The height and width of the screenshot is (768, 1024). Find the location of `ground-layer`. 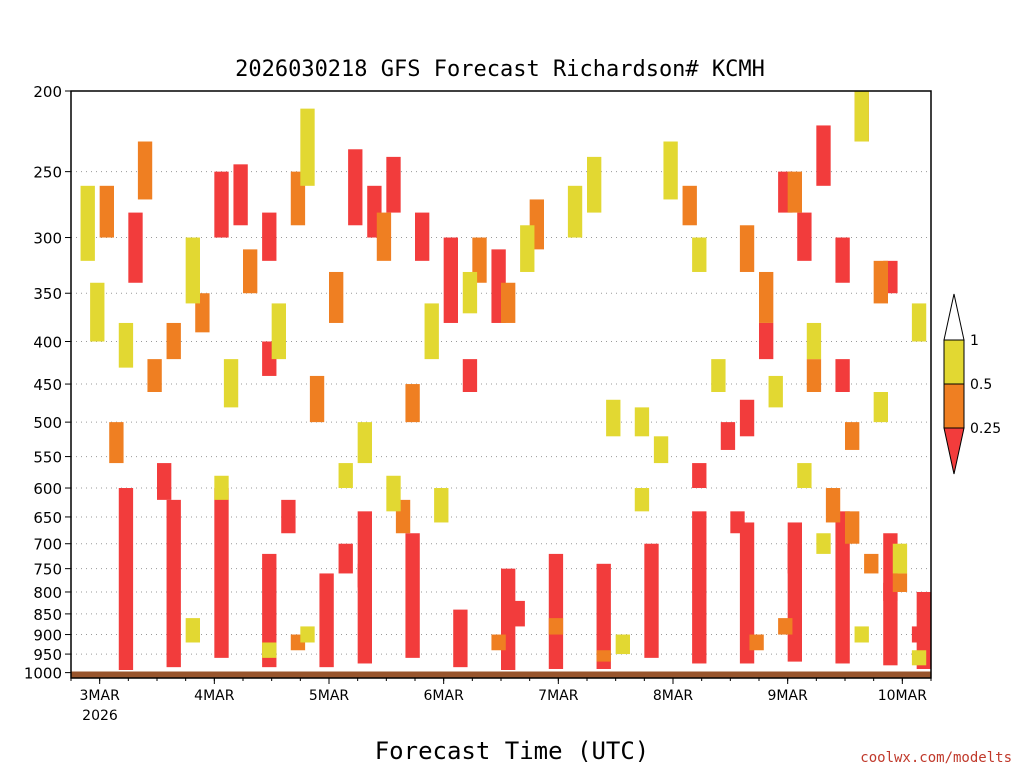

ground-layer is located at coordinates (501, 674).